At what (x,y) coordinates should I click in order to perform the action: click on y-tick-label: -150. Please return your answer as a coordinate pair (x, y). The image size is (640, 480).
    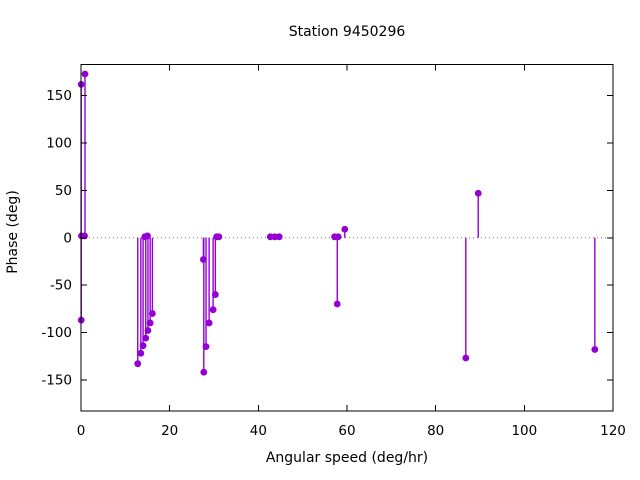
    Looking at the image, I should click on (56, 380).